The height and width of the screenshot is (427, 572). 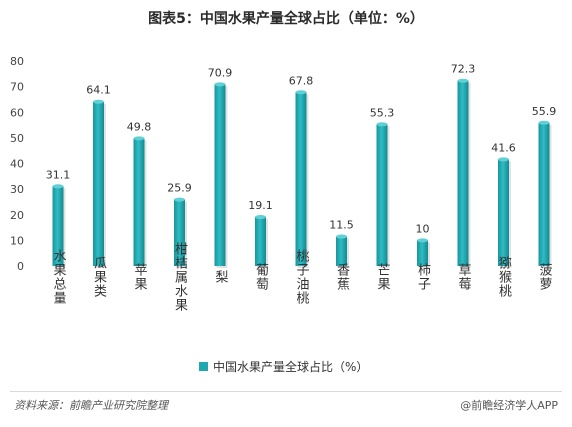 What do you see at coordinates (382, 112) in the screenshot?
I see `value-label: 55.3` at bounding box center [382, 112].